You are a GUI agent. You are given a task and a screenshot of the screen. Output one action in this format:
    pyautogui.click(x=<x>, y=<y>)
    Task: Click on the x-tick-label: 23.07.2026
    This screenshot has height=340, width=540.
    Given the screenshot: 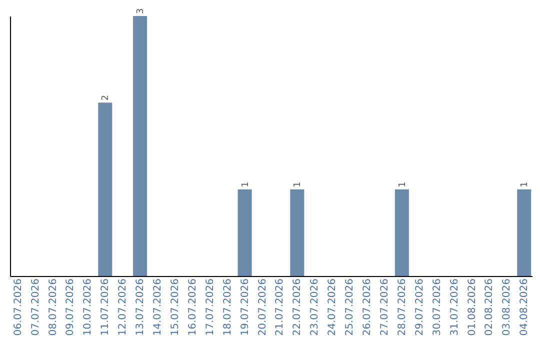 What is the action you would take?
    pyautogui.click(x=315, y=307)
    